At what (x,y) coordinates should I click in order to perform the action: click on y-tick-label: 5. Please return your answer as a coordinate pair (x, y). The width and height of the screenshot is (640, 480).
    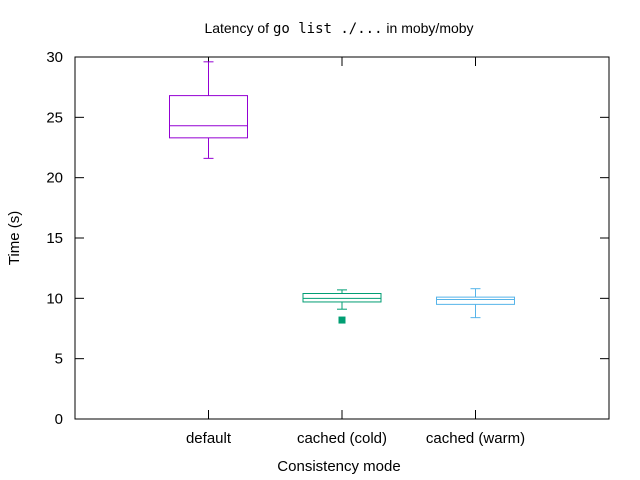
    Looking at the image, I should click on (59, 359).